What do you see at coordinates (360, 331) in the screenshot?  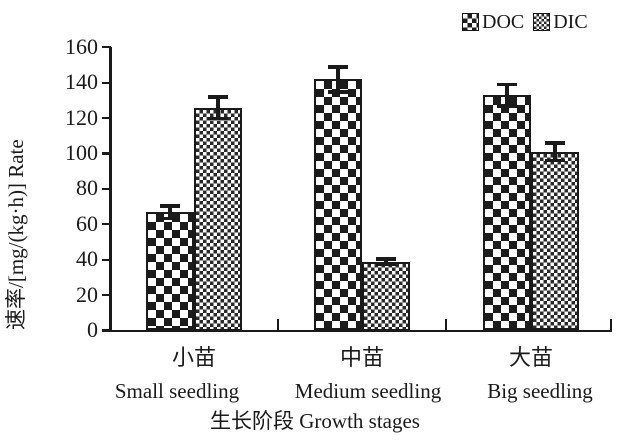 I see `x-axis-line` at bounding box center [360, 331].